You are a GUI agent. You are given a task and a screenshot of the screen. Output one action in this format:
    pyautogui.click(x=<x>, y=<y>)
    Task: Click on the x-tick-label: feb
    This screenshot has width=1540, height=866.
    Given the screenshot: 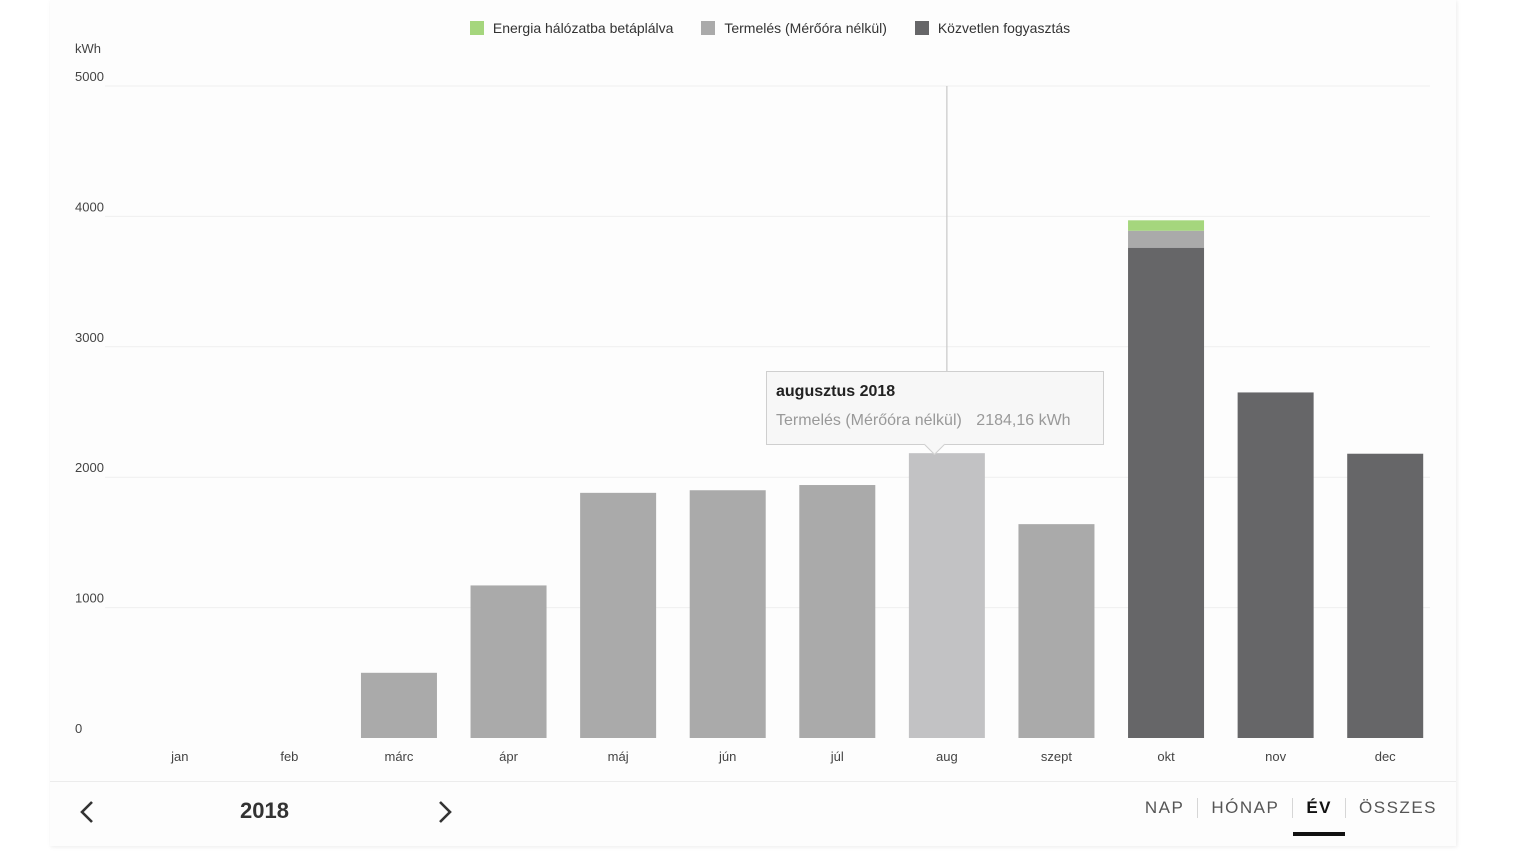 What is the action you would take?
    pyautogui.click(x=289, y=756)
    